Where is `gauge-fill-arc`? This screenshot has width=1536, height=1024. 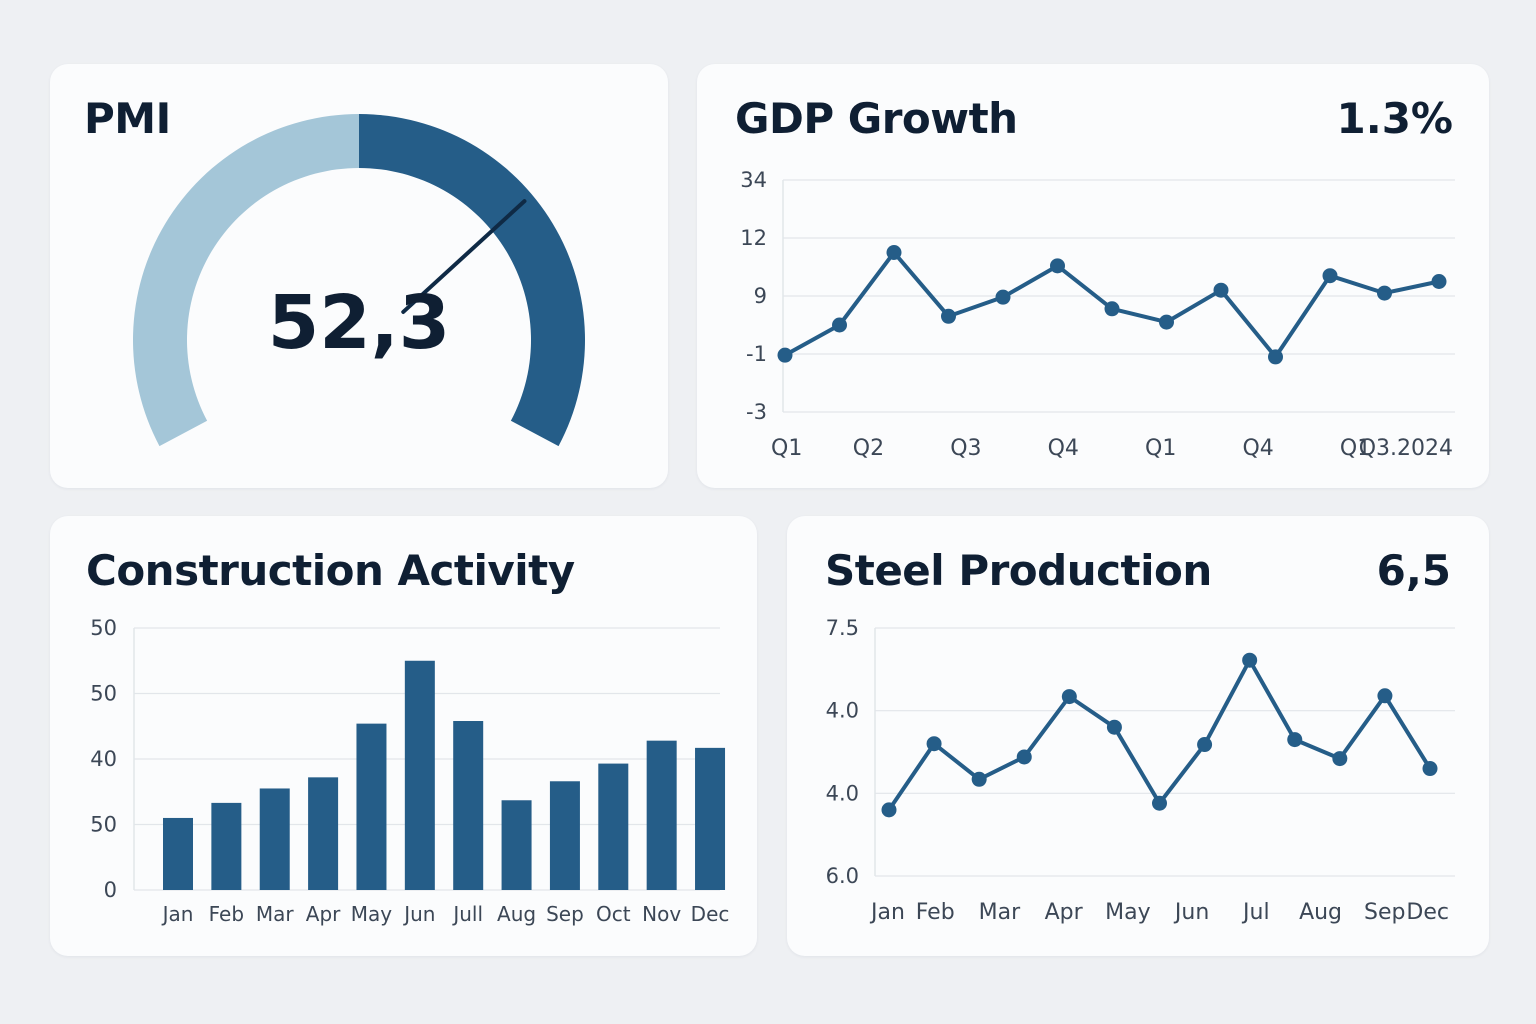 gauge-fill-arc is located at coordinates (472, 280).